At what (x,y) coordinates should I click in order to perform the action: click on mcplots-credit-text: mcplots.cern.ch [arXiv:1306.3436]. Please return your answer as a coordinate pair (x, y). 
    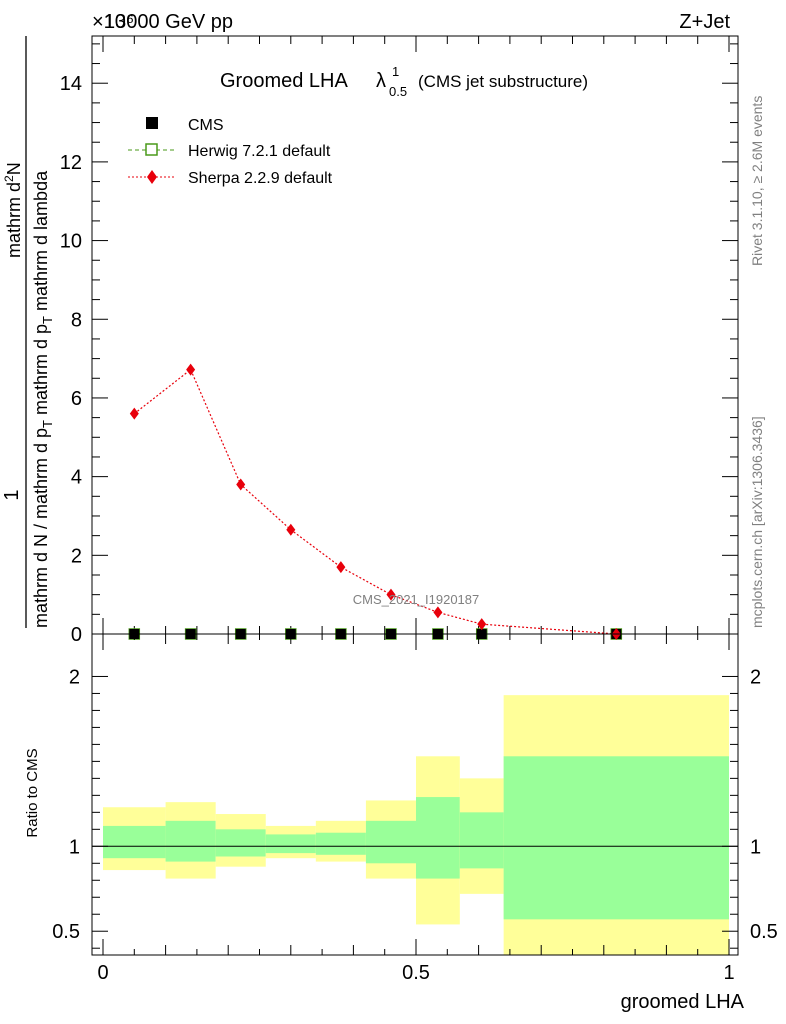
    Looking at the image, I should click on (757, 522).